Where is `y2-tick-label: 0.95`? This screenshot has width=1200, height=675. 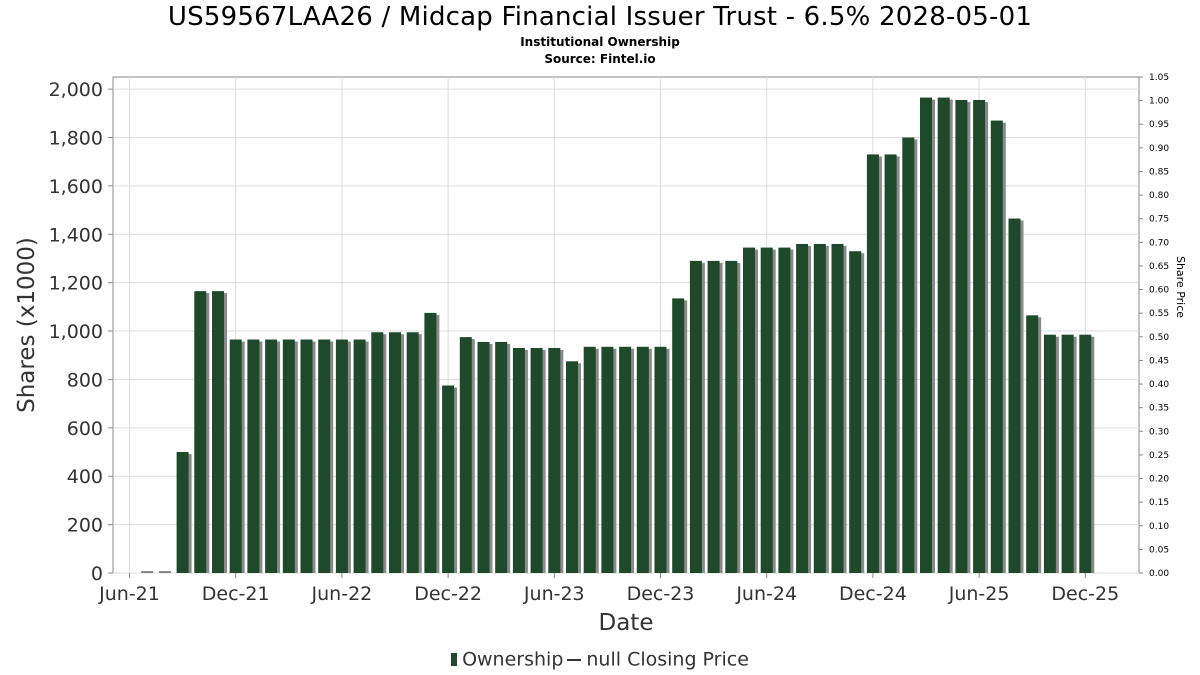
y2-tick-label: 0.95 is located at coordinates (1159, 125).